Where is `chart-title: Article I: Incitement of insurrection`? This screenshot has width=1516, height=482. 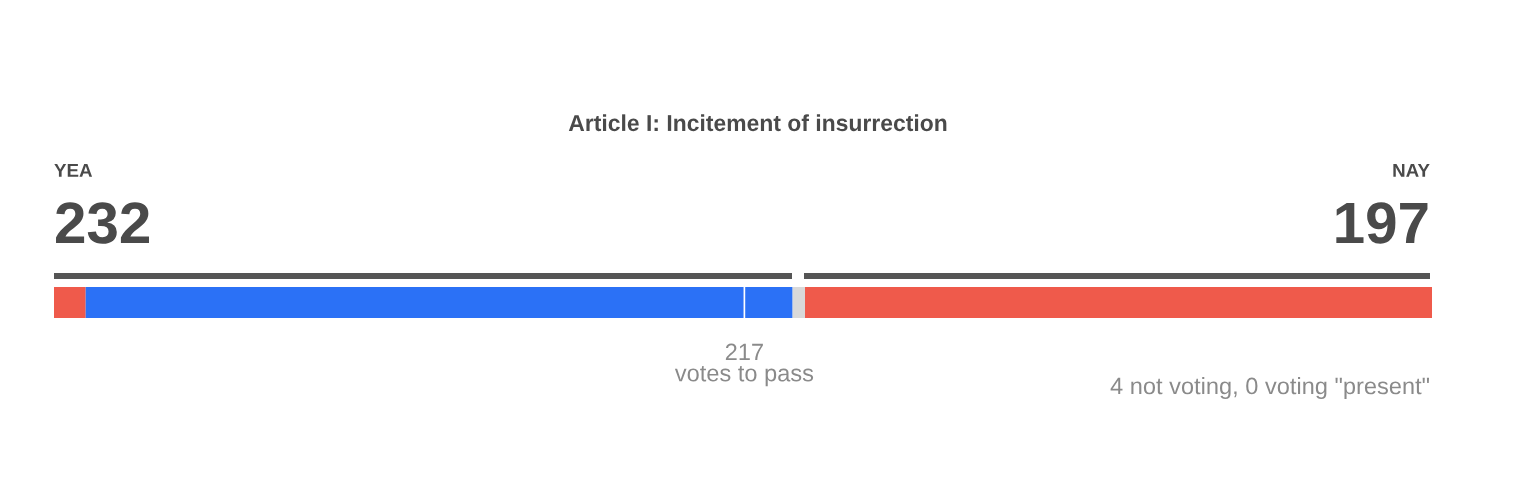 chart-title: Article I: Incitement of insurrection is located at coordinates (757, 123).